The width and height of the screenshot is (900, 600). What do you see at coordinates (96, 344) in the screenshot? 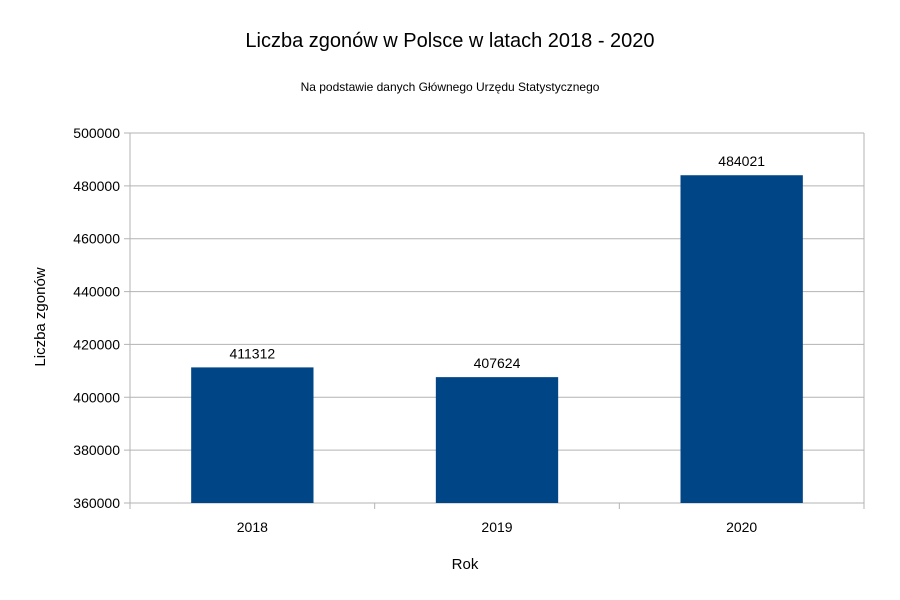
I see `y-tick-label: 420000` at bounding box center [96, 344].